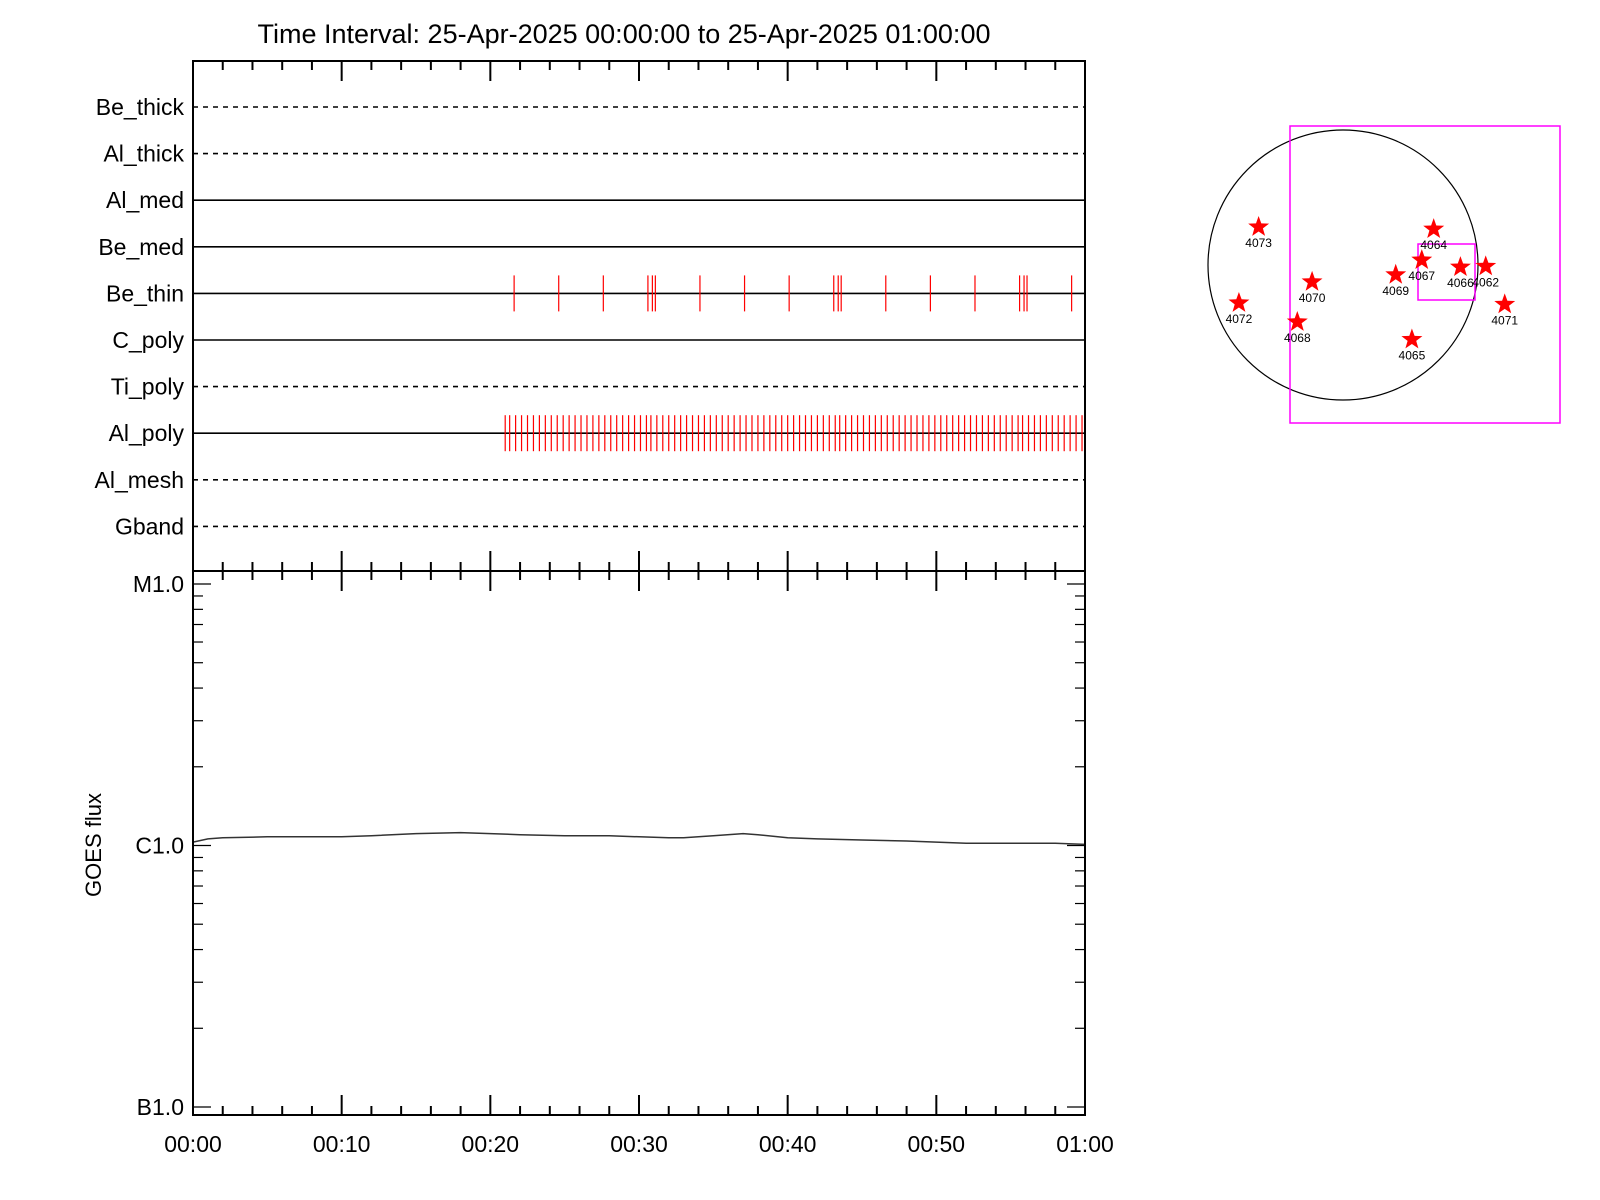  I want to click on filter-row-label: Al_mesh, so click(139, 480).